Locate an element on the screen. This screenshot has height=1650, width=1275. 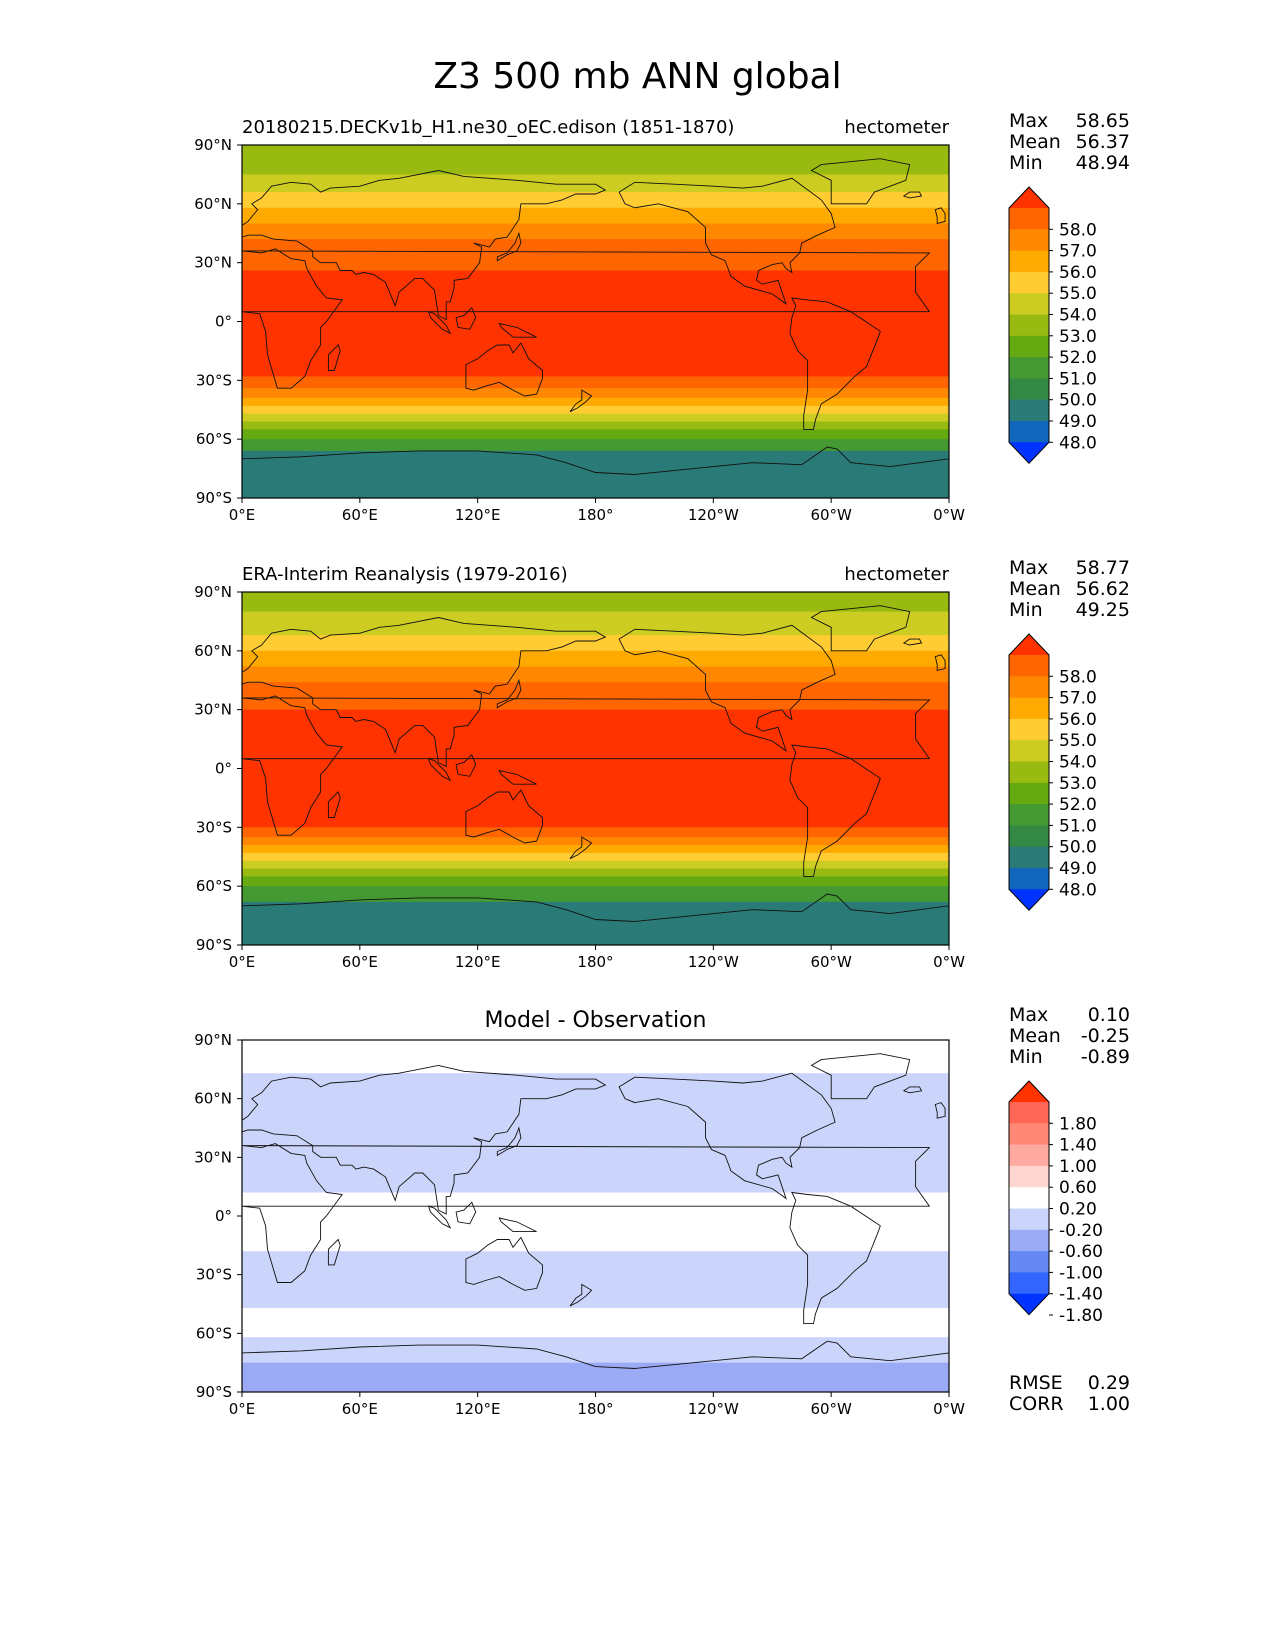
colorbar-label: 48.0 is located at coordinates (1078, 443).